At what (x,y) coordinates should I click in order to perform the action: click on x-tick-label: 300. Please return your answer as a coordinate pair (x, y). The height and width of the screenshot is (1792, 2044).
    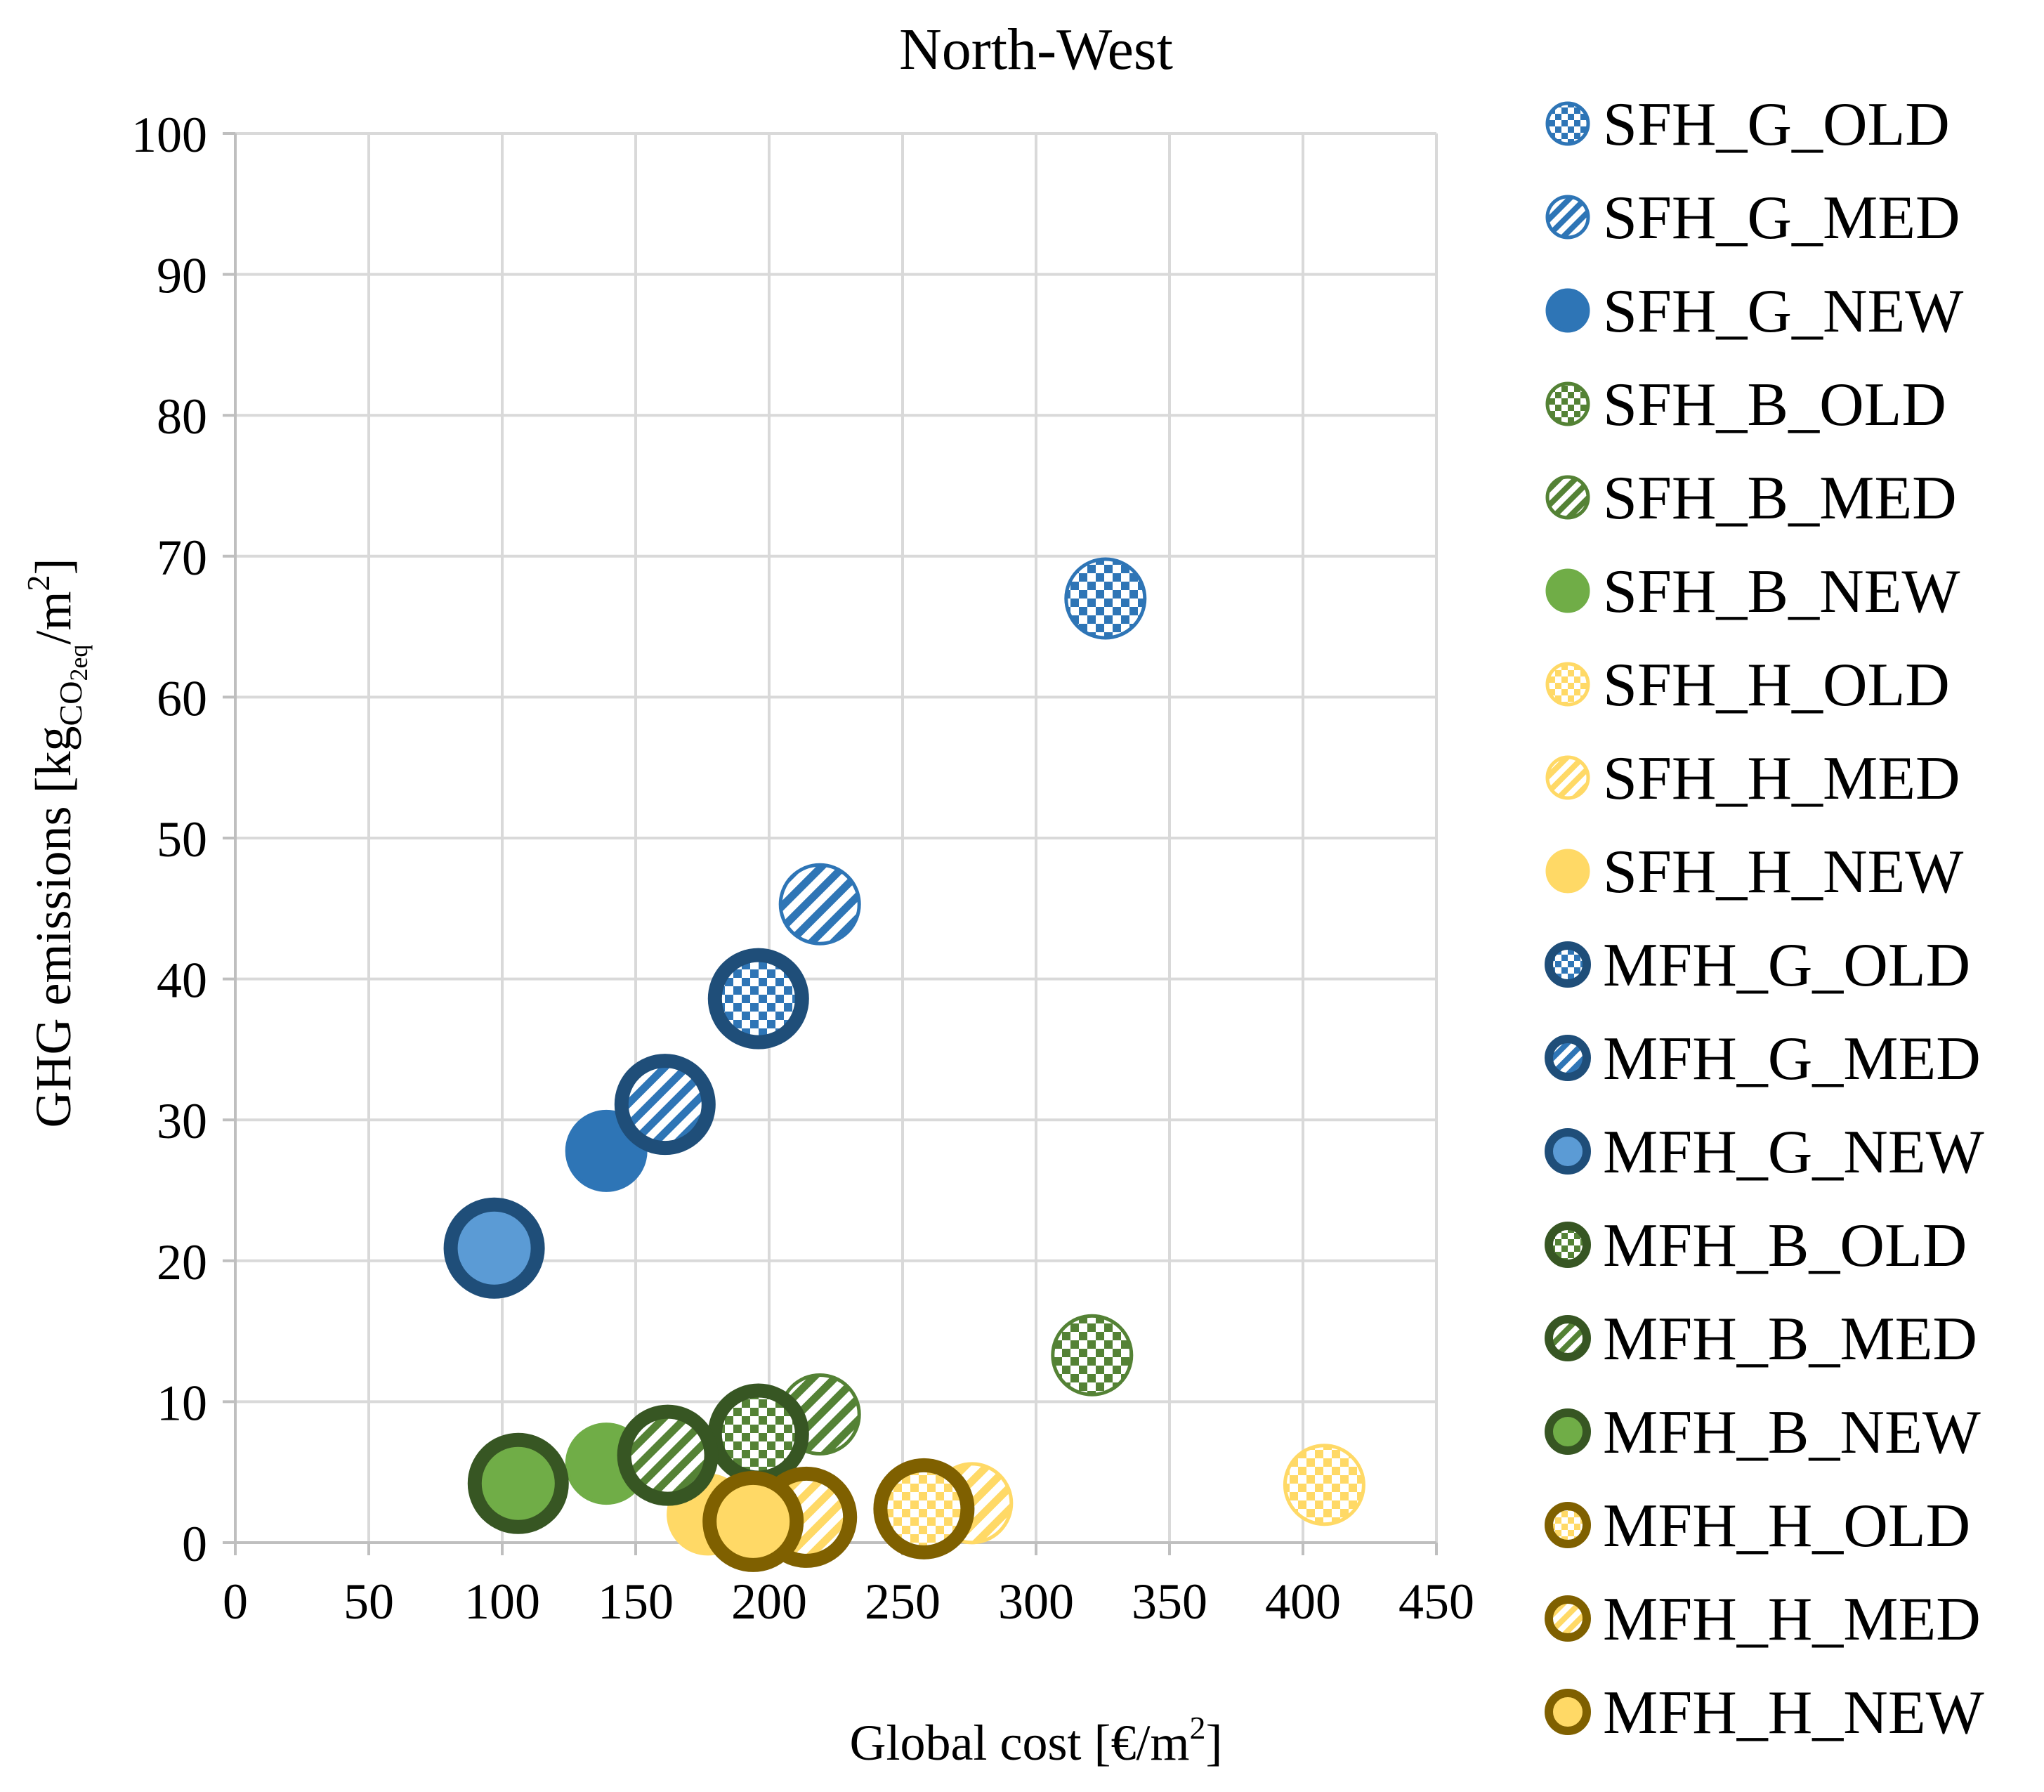
    Looking at the image, I should click on (1036, 1602).